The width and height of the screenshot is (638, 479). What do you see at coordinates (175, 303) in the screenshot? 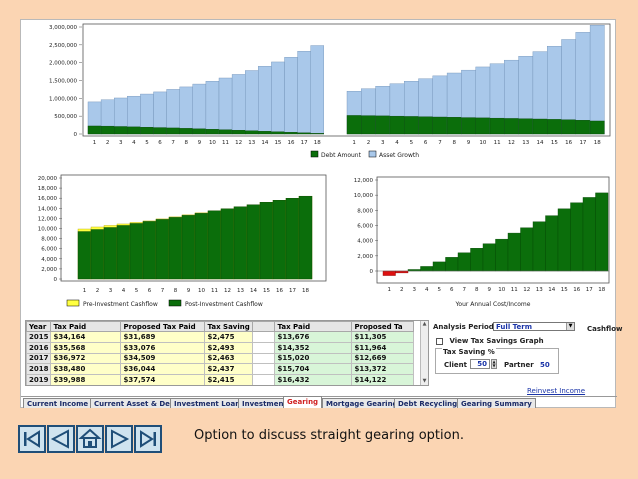
I see `legend-swatch-post` at bounding box center [175, 303].